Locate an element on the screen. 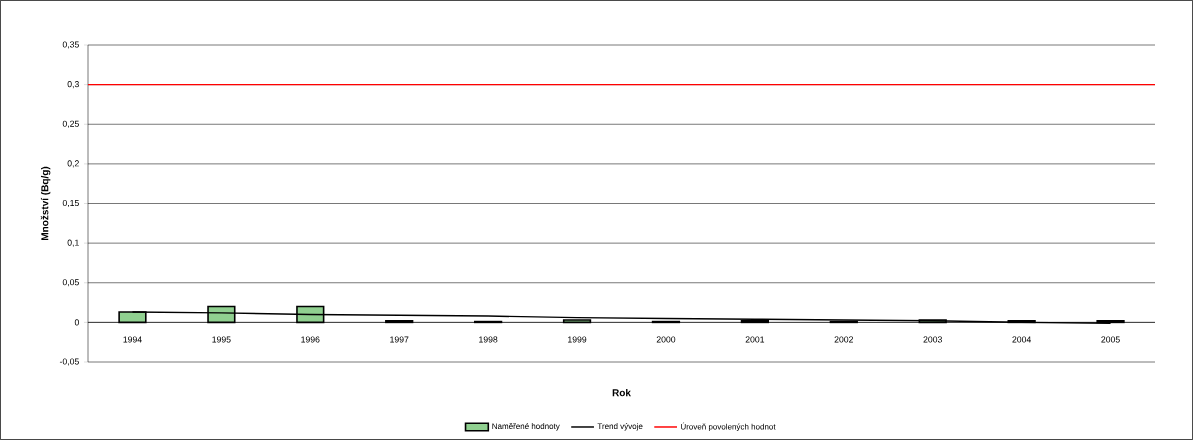  x-tick-label: 1996 is located at coordinates (310, 339).